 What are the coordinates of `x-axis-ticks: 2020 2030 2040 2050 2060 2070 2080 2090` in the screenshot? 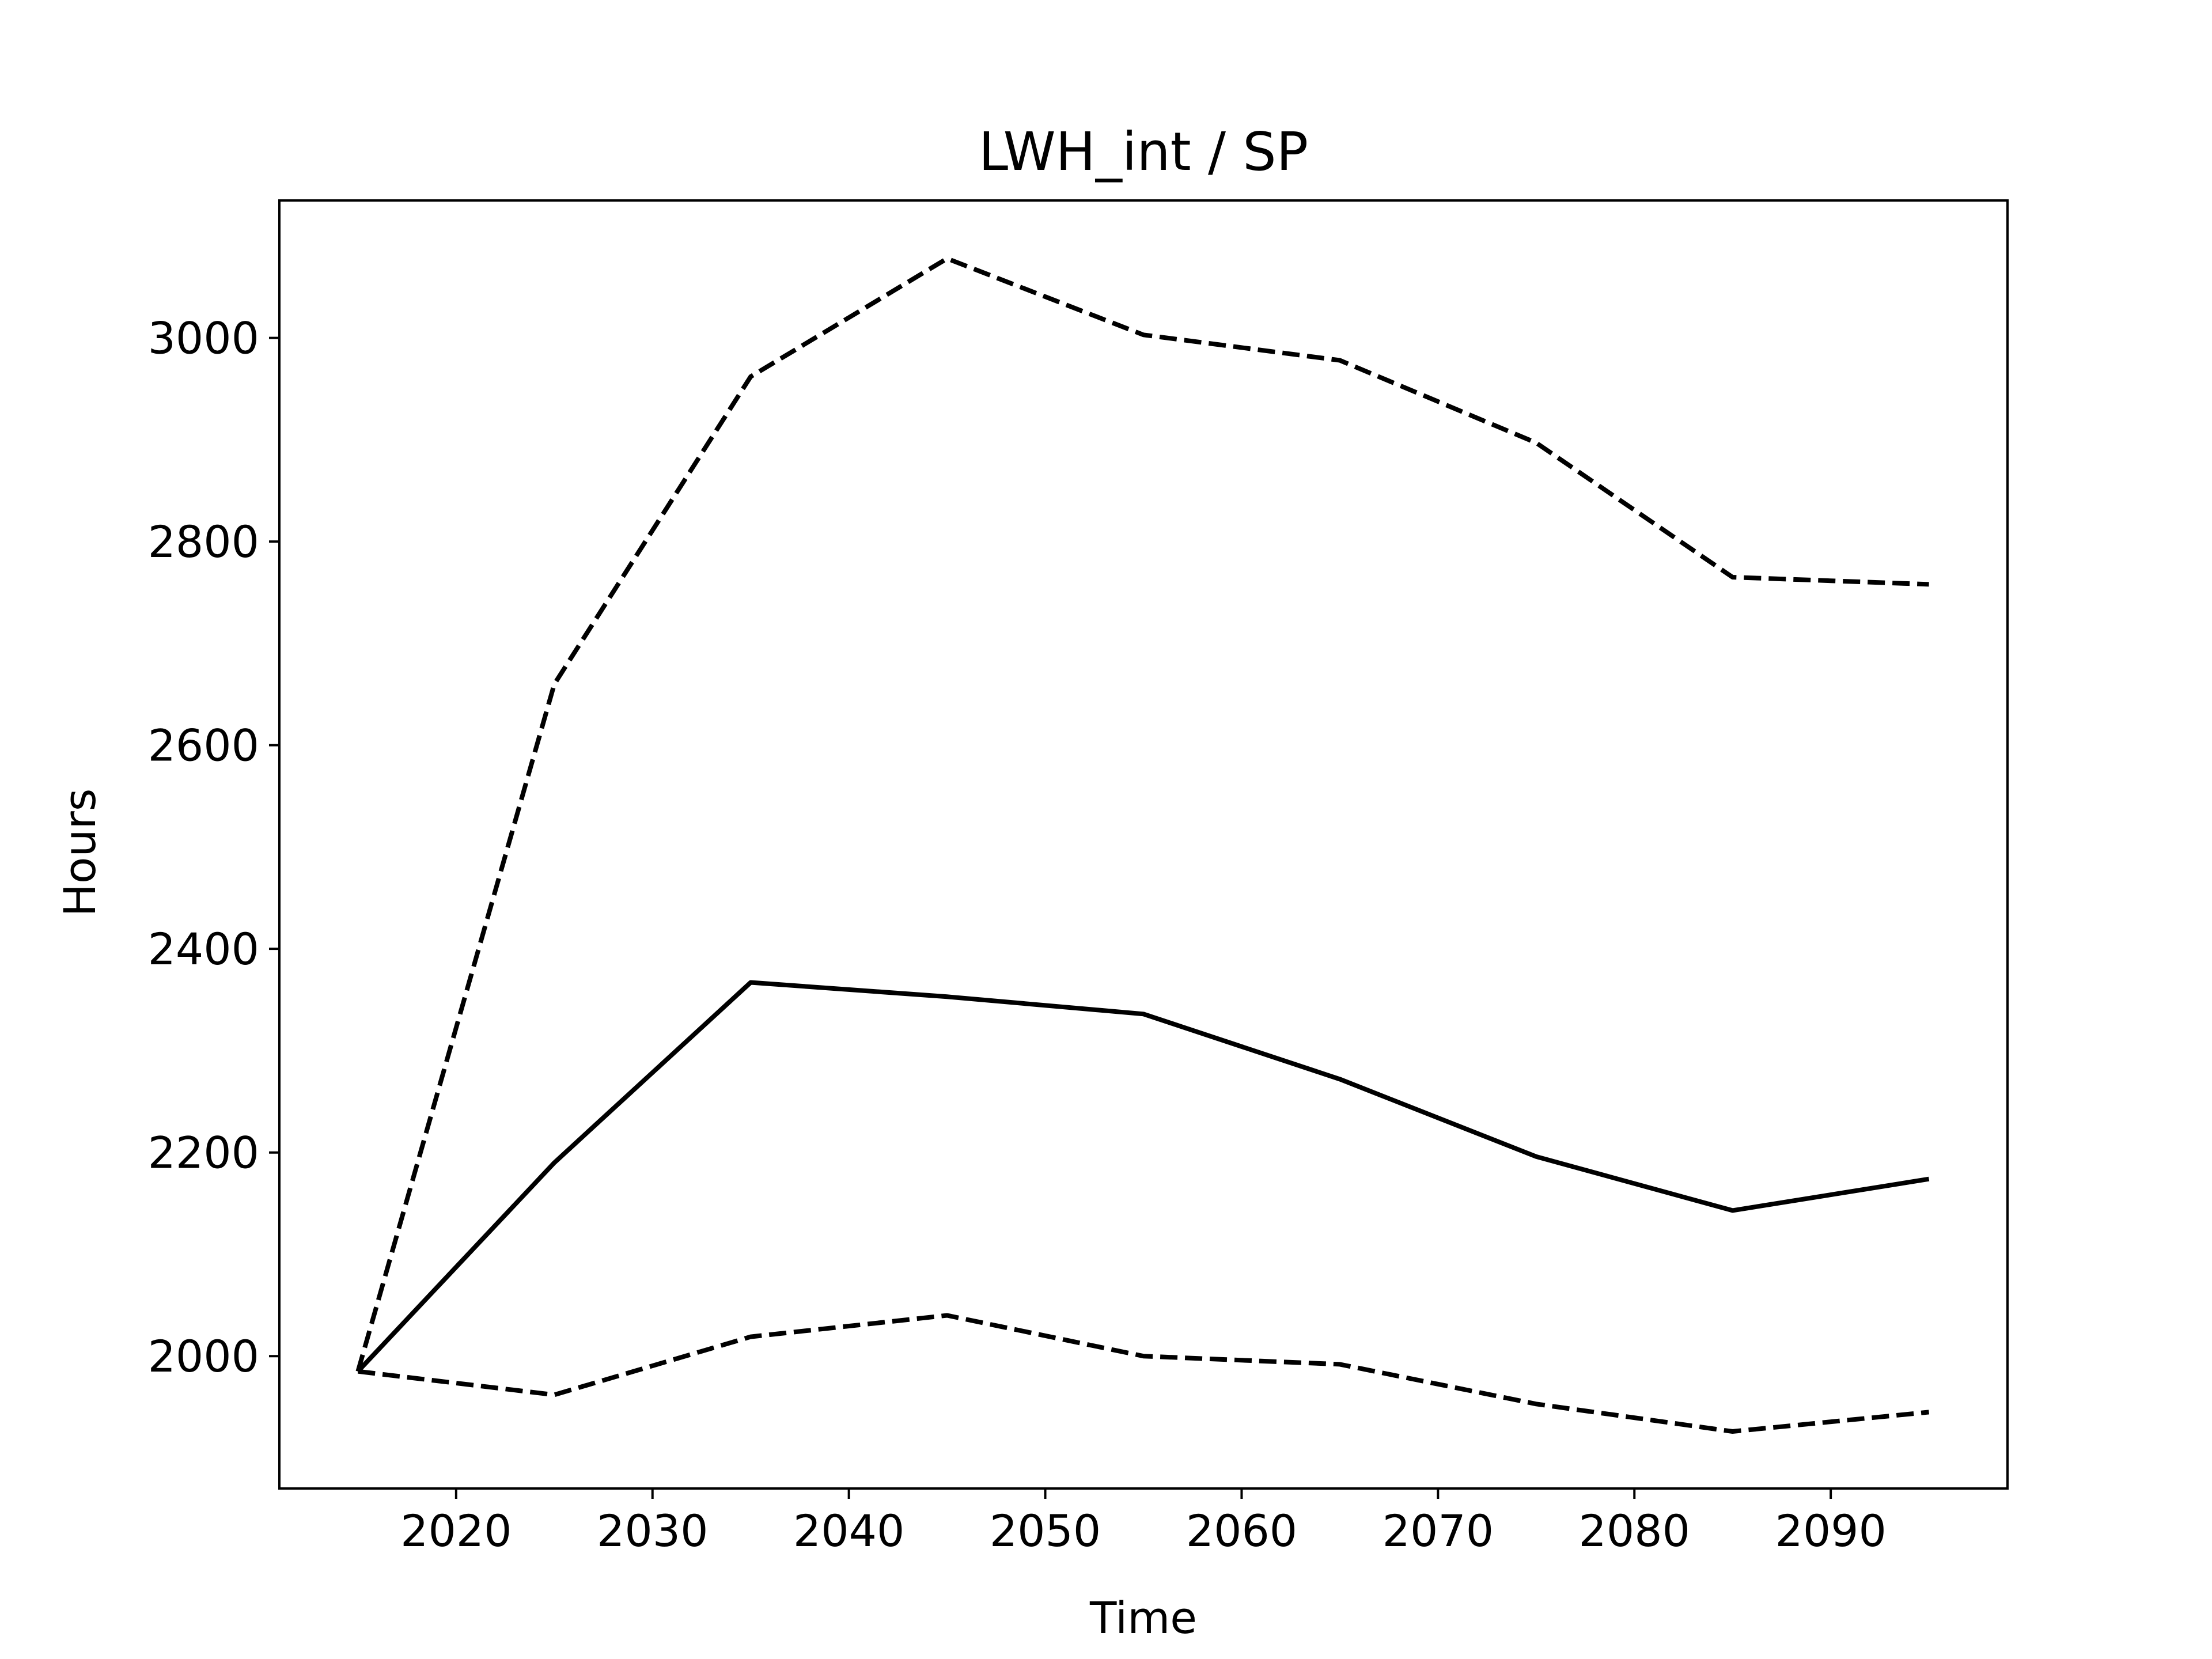 It's located at (1143, 1522).